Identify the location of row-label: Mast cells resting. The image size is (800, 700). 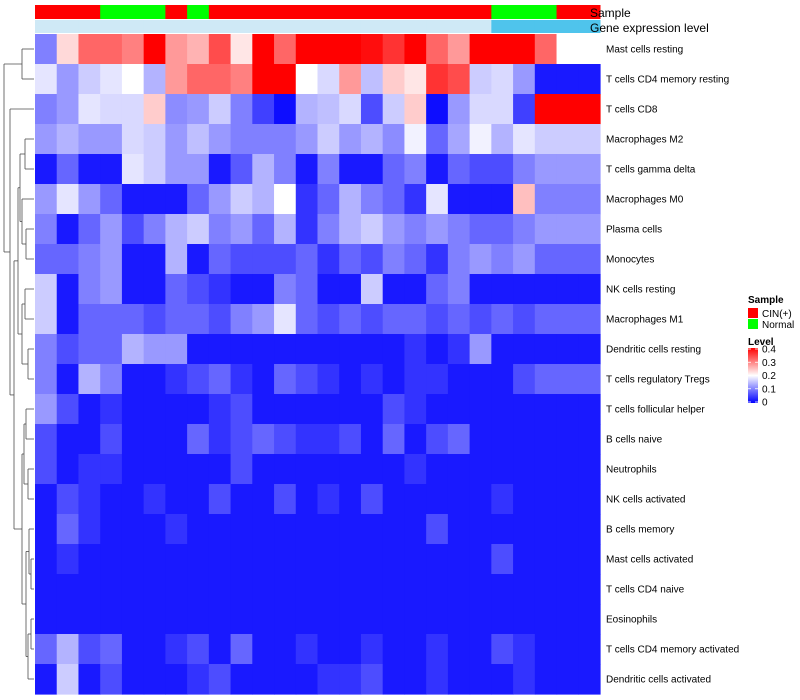
(644, 50).